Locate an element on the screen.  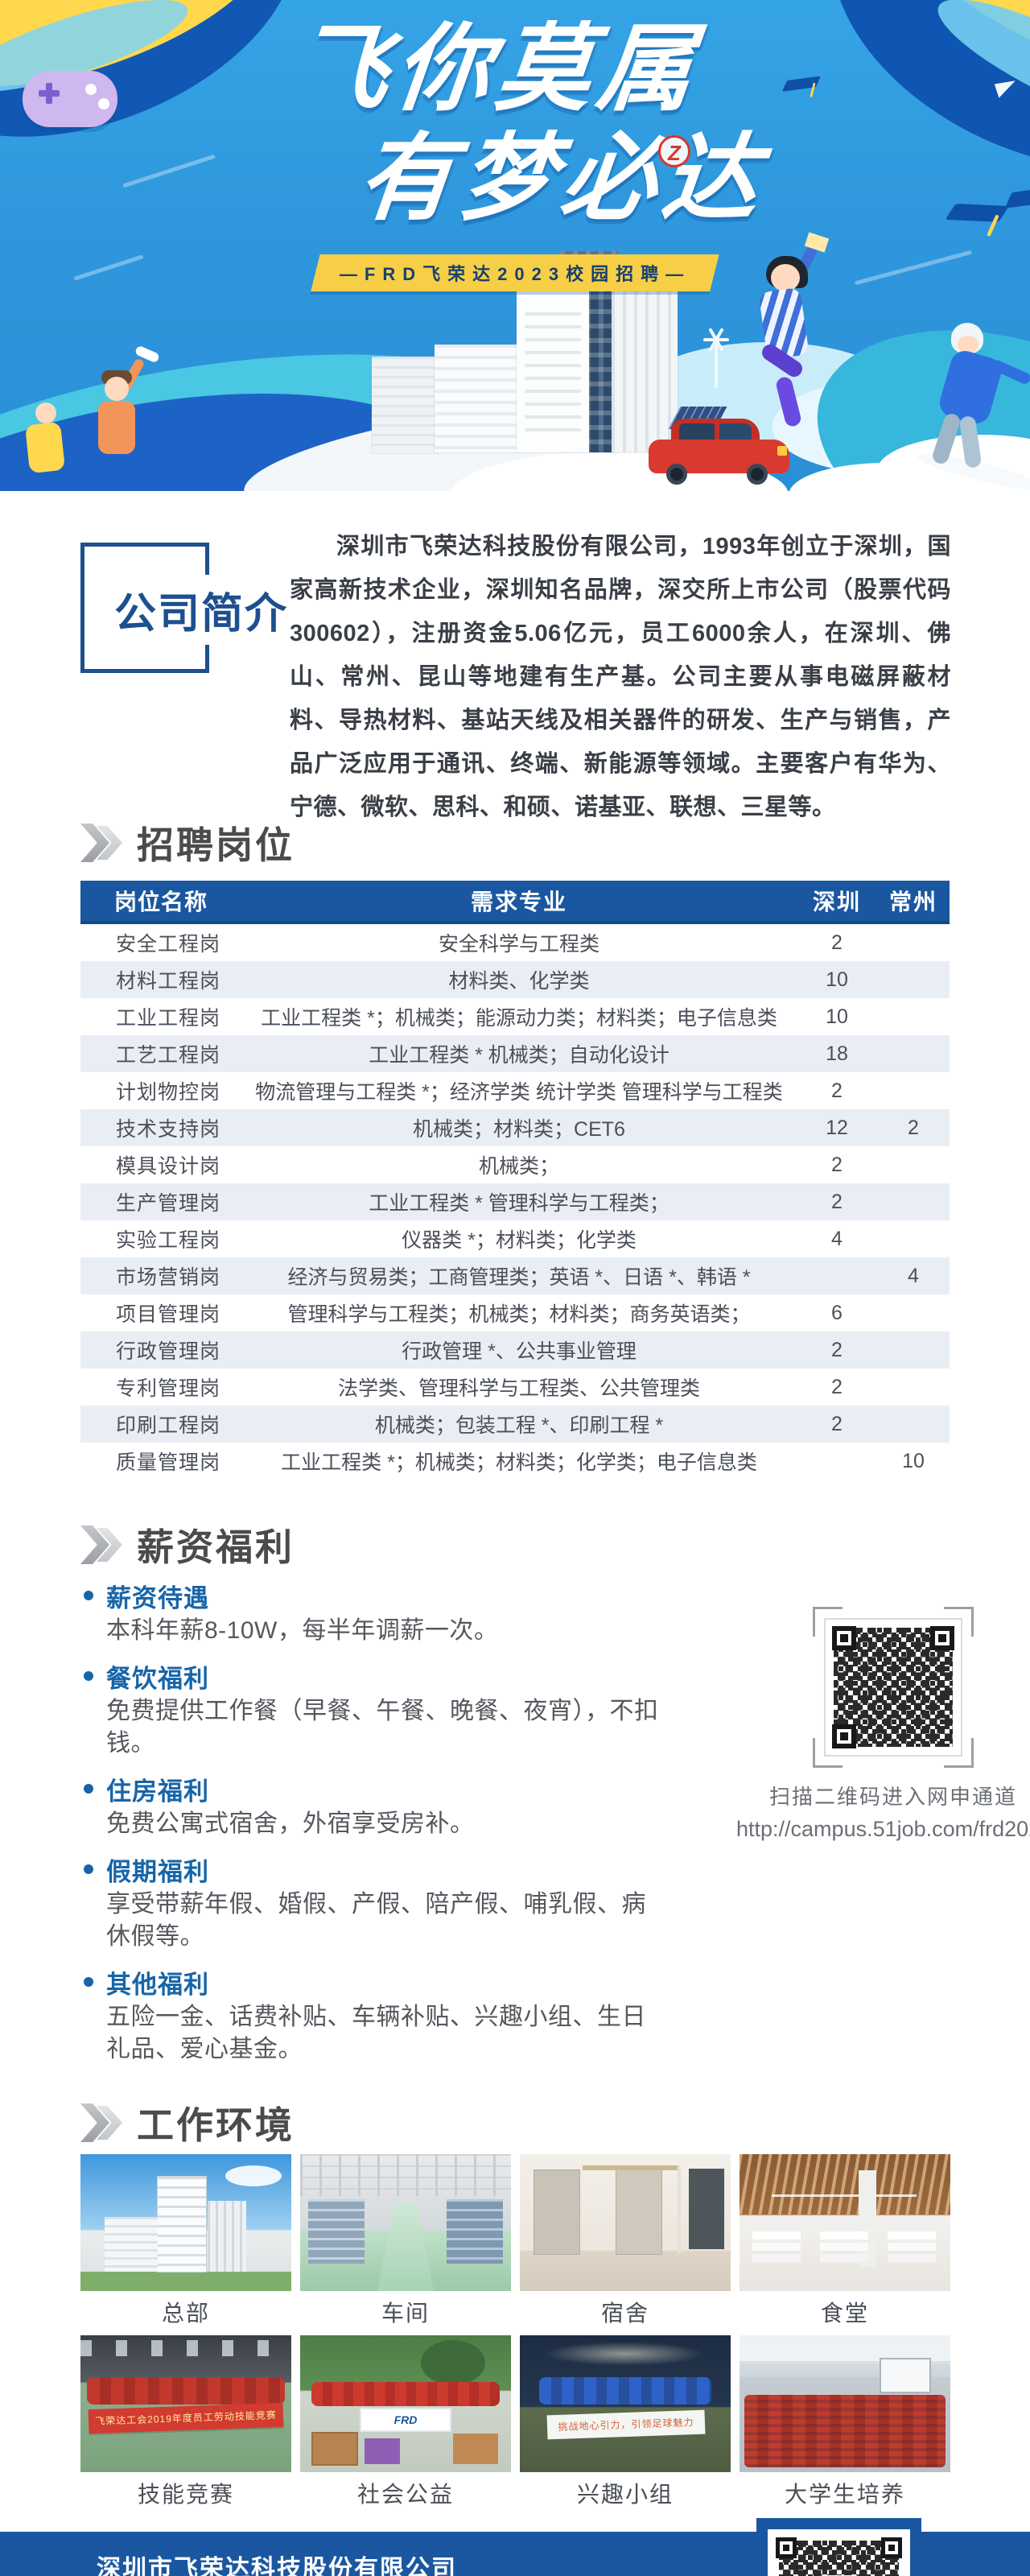
job-shenzhen-count-cell: 2 is located at coordinates (837, 1090).